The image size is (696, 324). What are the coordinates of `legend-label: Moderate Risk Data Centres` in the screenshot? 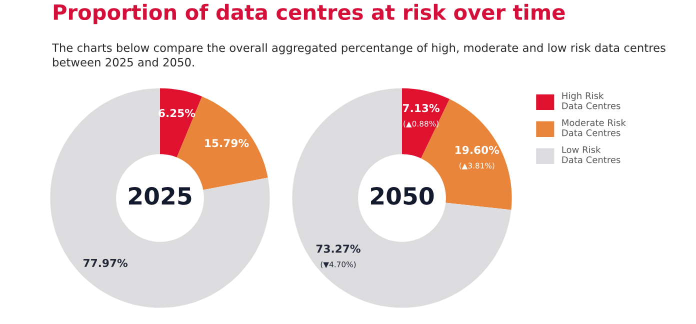 It's located at (594, 127).